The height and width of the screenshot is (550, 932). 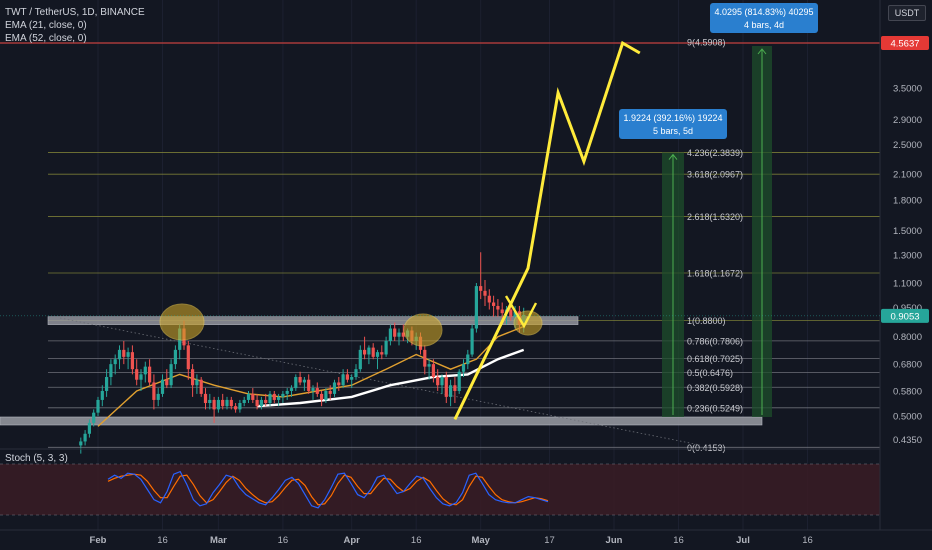 What do you see at coordinates (907, 145) in the screenshot?
I see `price-tick: 2.5000` at bounding box center [907, 145].